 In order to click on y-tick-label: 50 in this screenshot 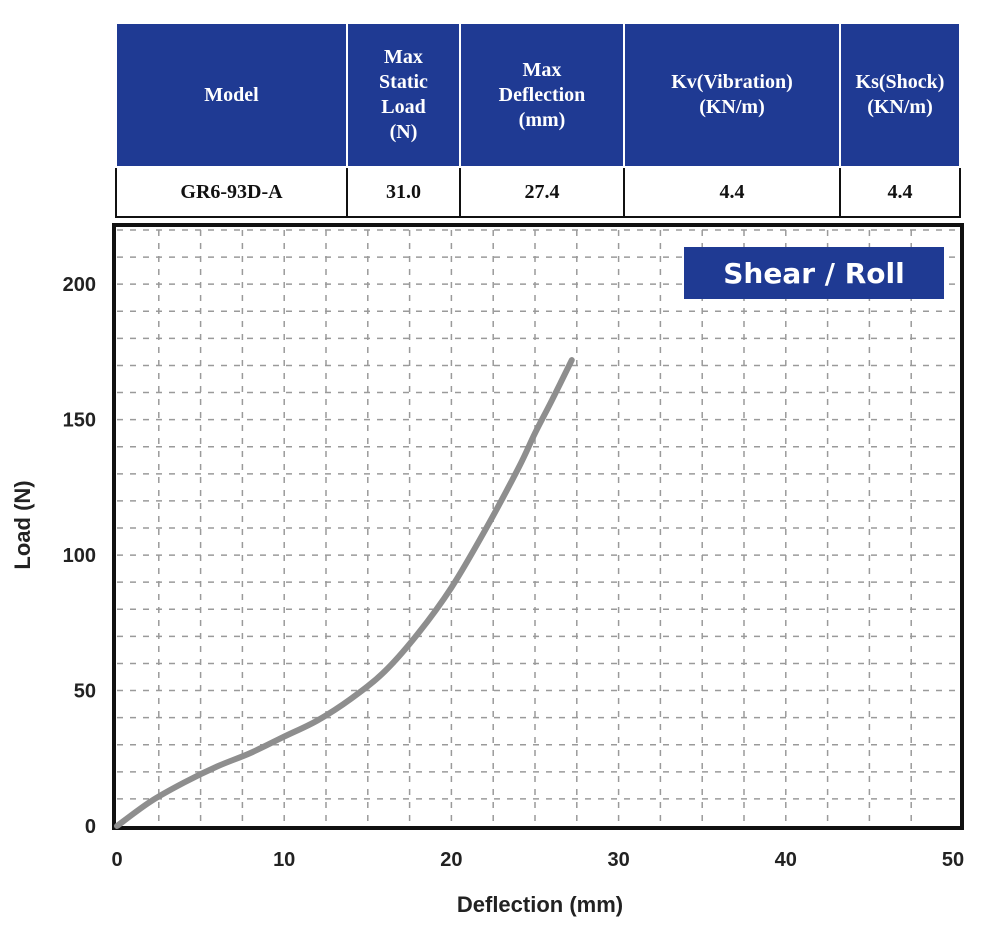, I will do `click(85, 692)`.